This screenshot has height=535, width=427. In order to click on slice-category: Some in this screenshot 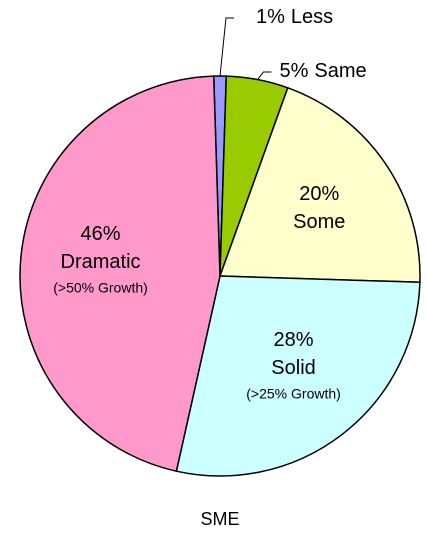, I will do `click(319, 222)`.